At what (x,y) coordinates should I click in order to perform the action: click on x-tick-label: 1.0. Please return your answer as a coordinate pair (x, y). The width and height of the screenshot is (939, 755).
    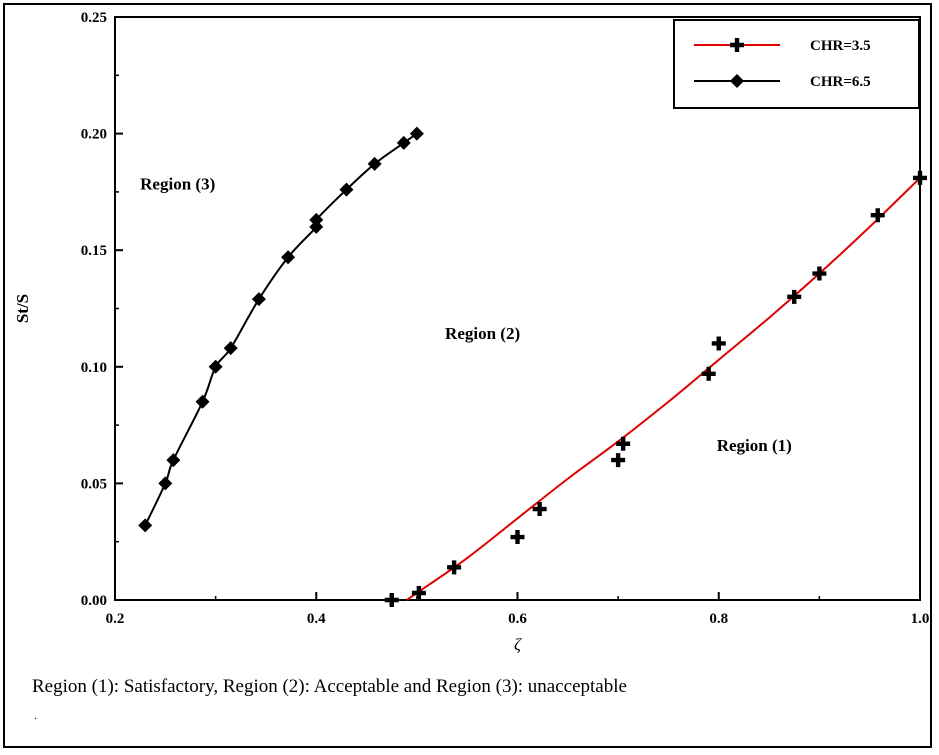
    Looking at the image, I should click on (920, 619).